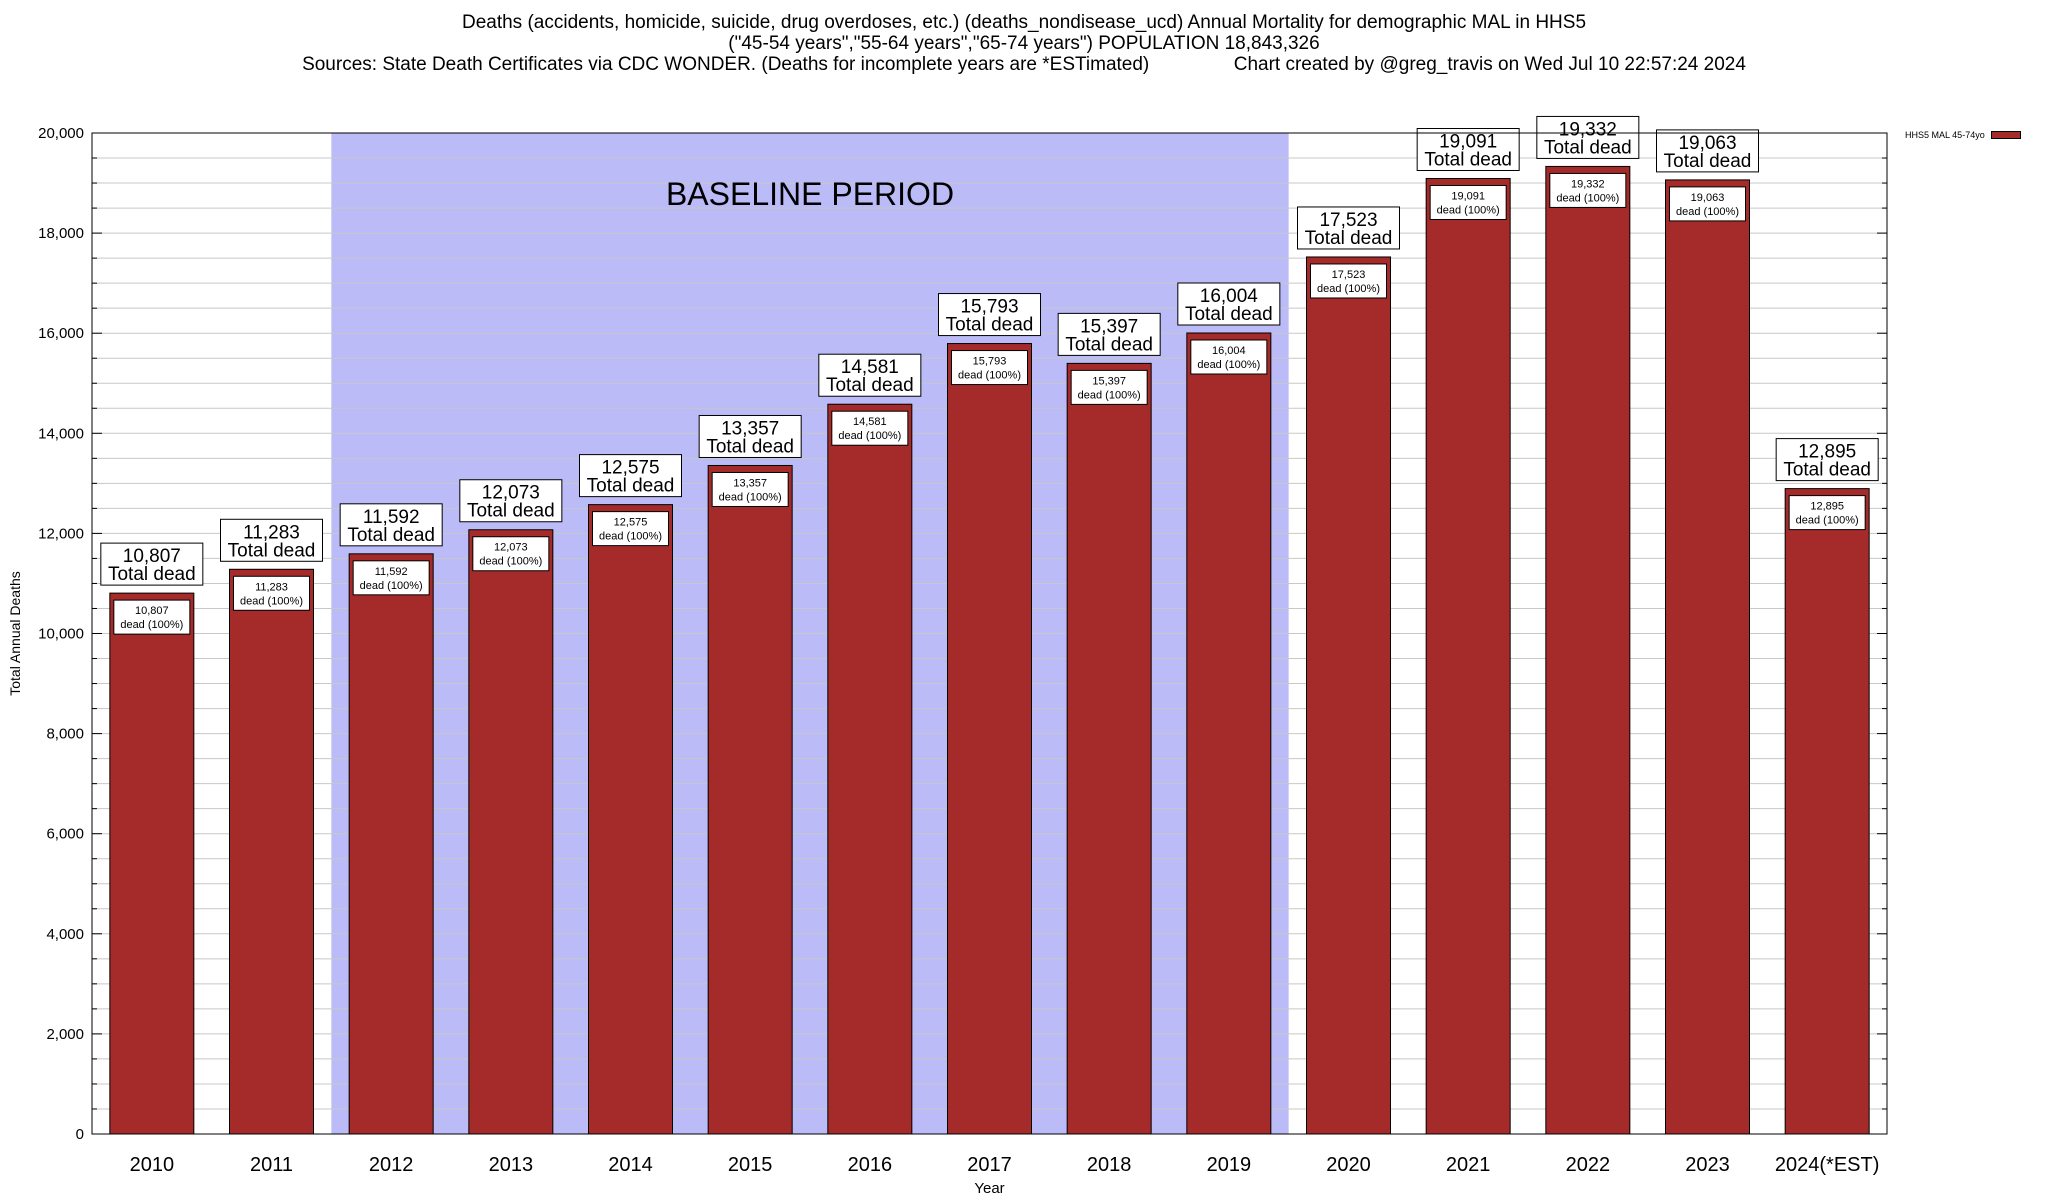 Image resolution: width=2048 pixels, height=1200 pixels. Describe the element at coordinates (1588, 184) in the screenshot. I see `bar-inner-value: 19,332` at that location.